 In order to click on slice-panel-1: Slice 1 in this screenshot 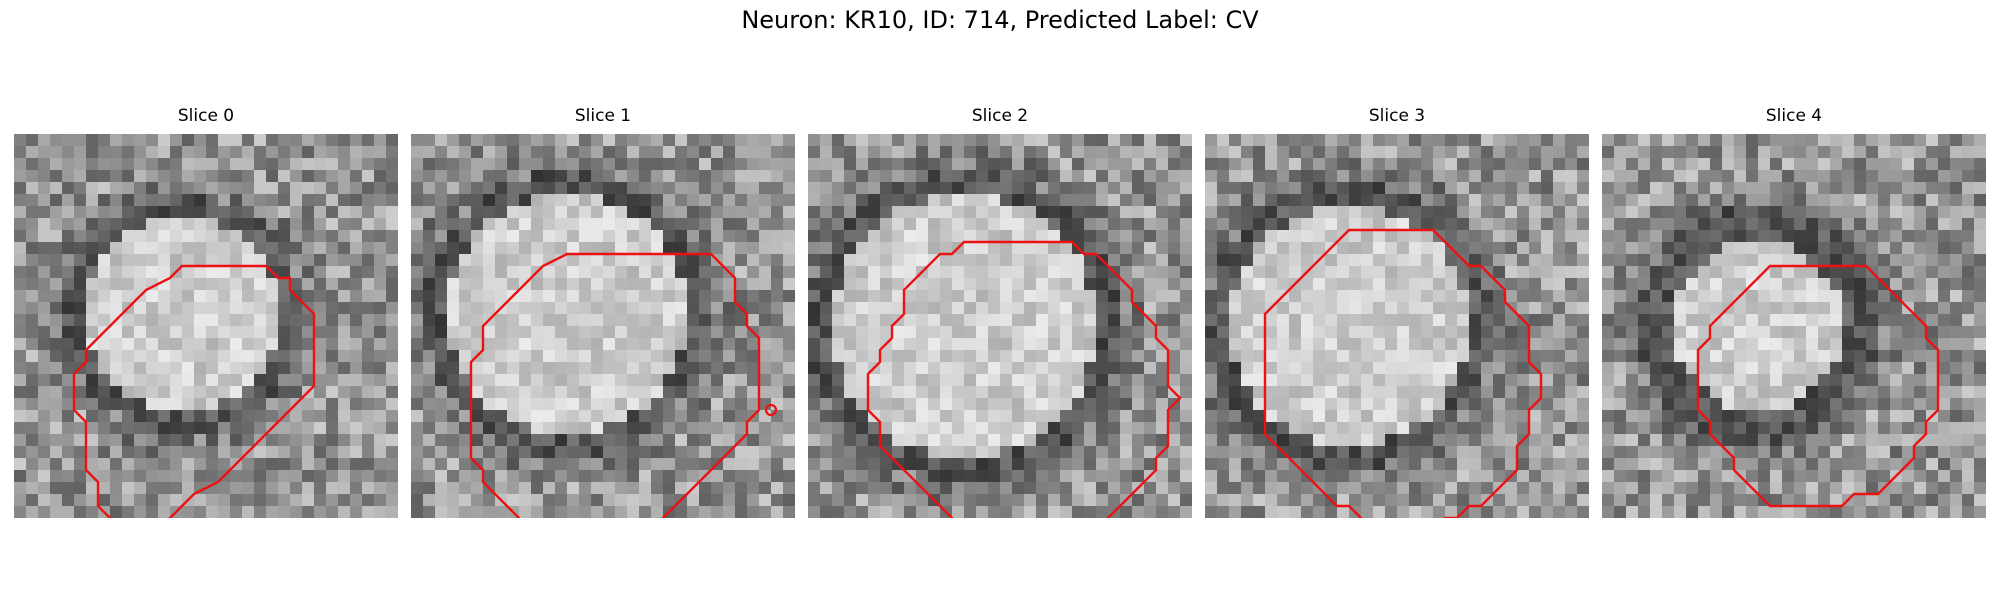, I will do `click(603, 312)`.